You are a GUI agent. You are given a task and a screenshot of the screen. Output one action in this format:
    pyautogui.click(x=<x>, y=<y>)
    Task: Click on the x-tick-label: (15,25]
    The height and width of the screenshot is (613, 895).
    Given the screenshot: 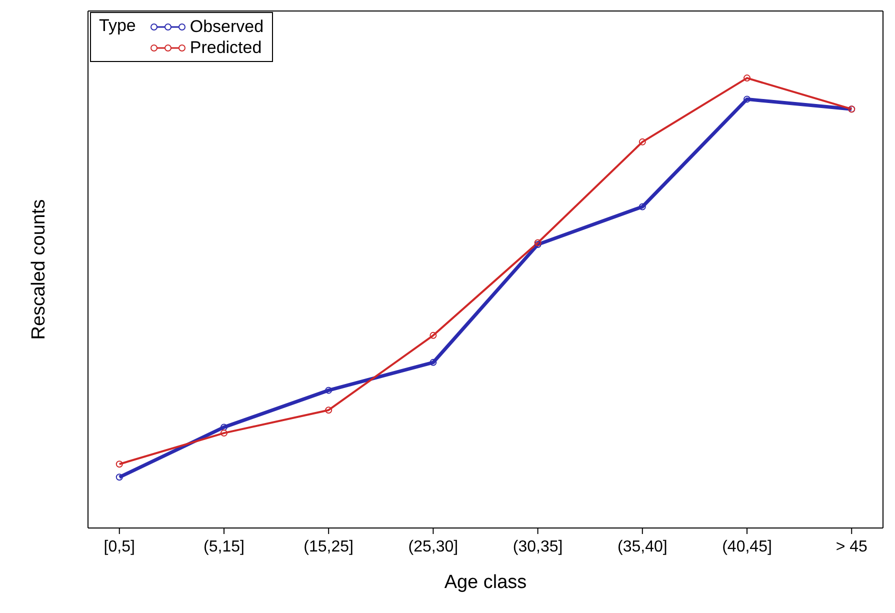 What is the action you would take?
    pyautogui.click(x=329, y=547)
    